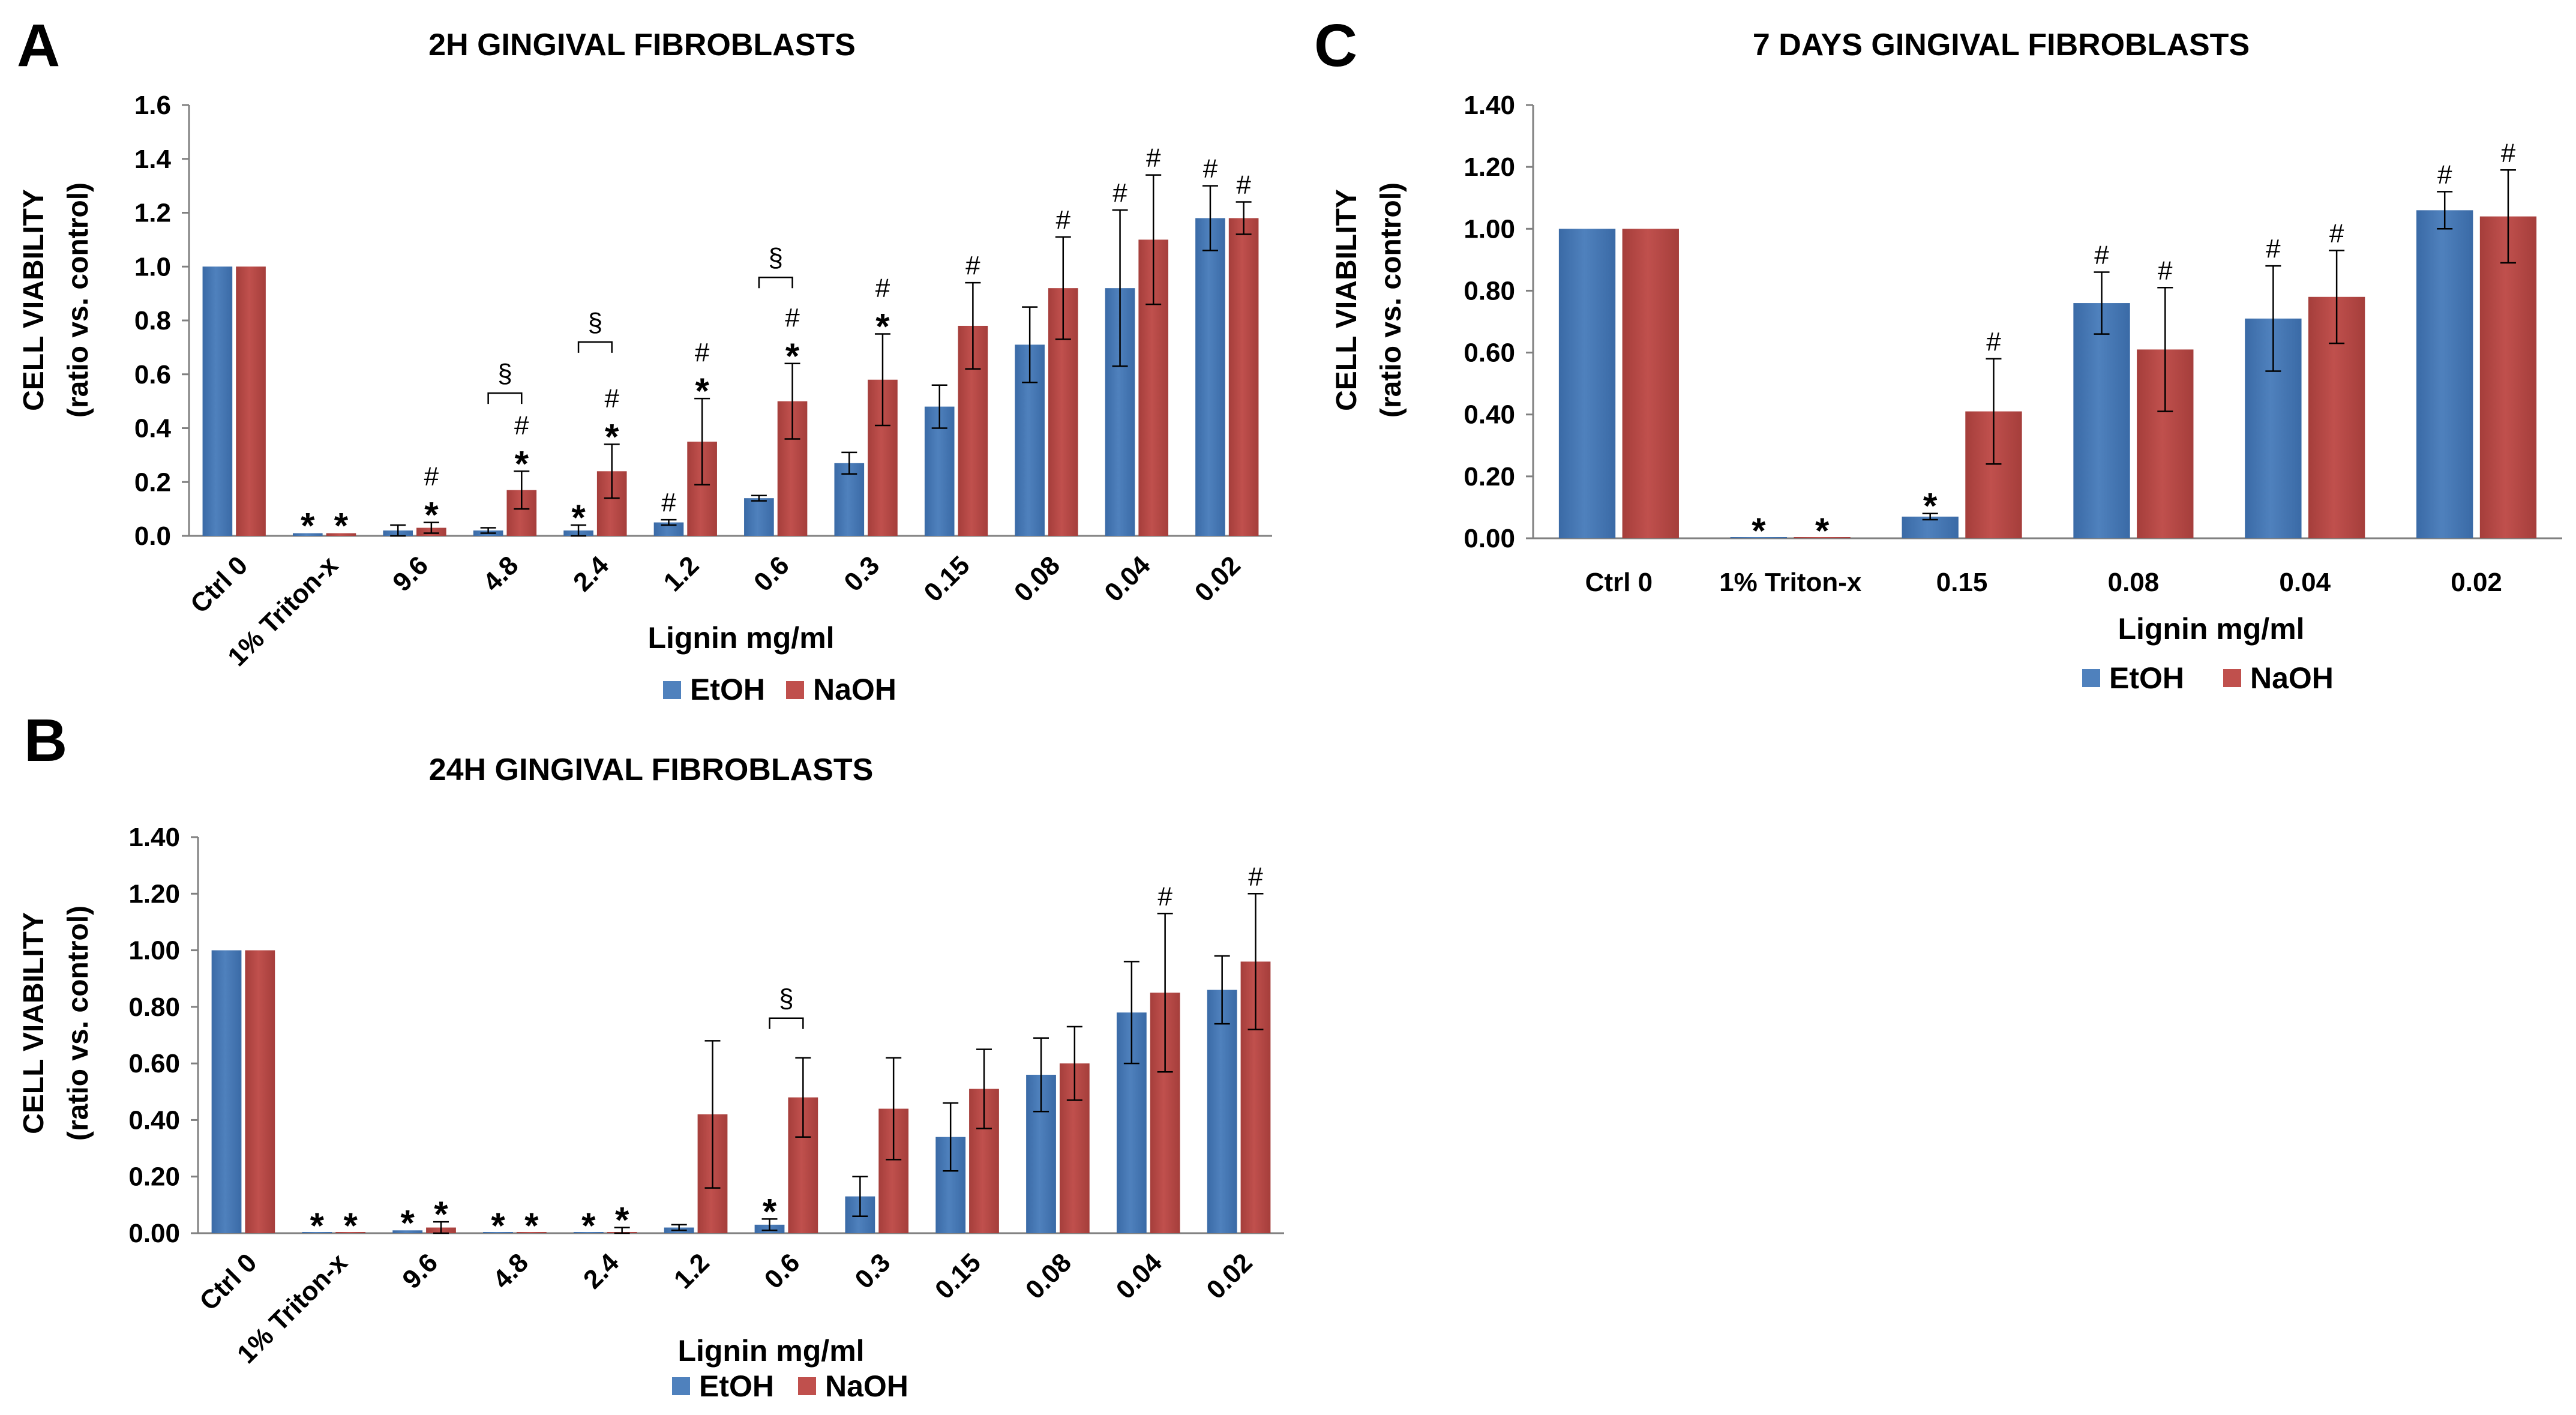 This screenshot has width=2576, height=1415. What do you see at coordinates (2091, 678) in the screenshot?
I see `legend-swatch-etoh-c` at bounding box center [2091, 678].